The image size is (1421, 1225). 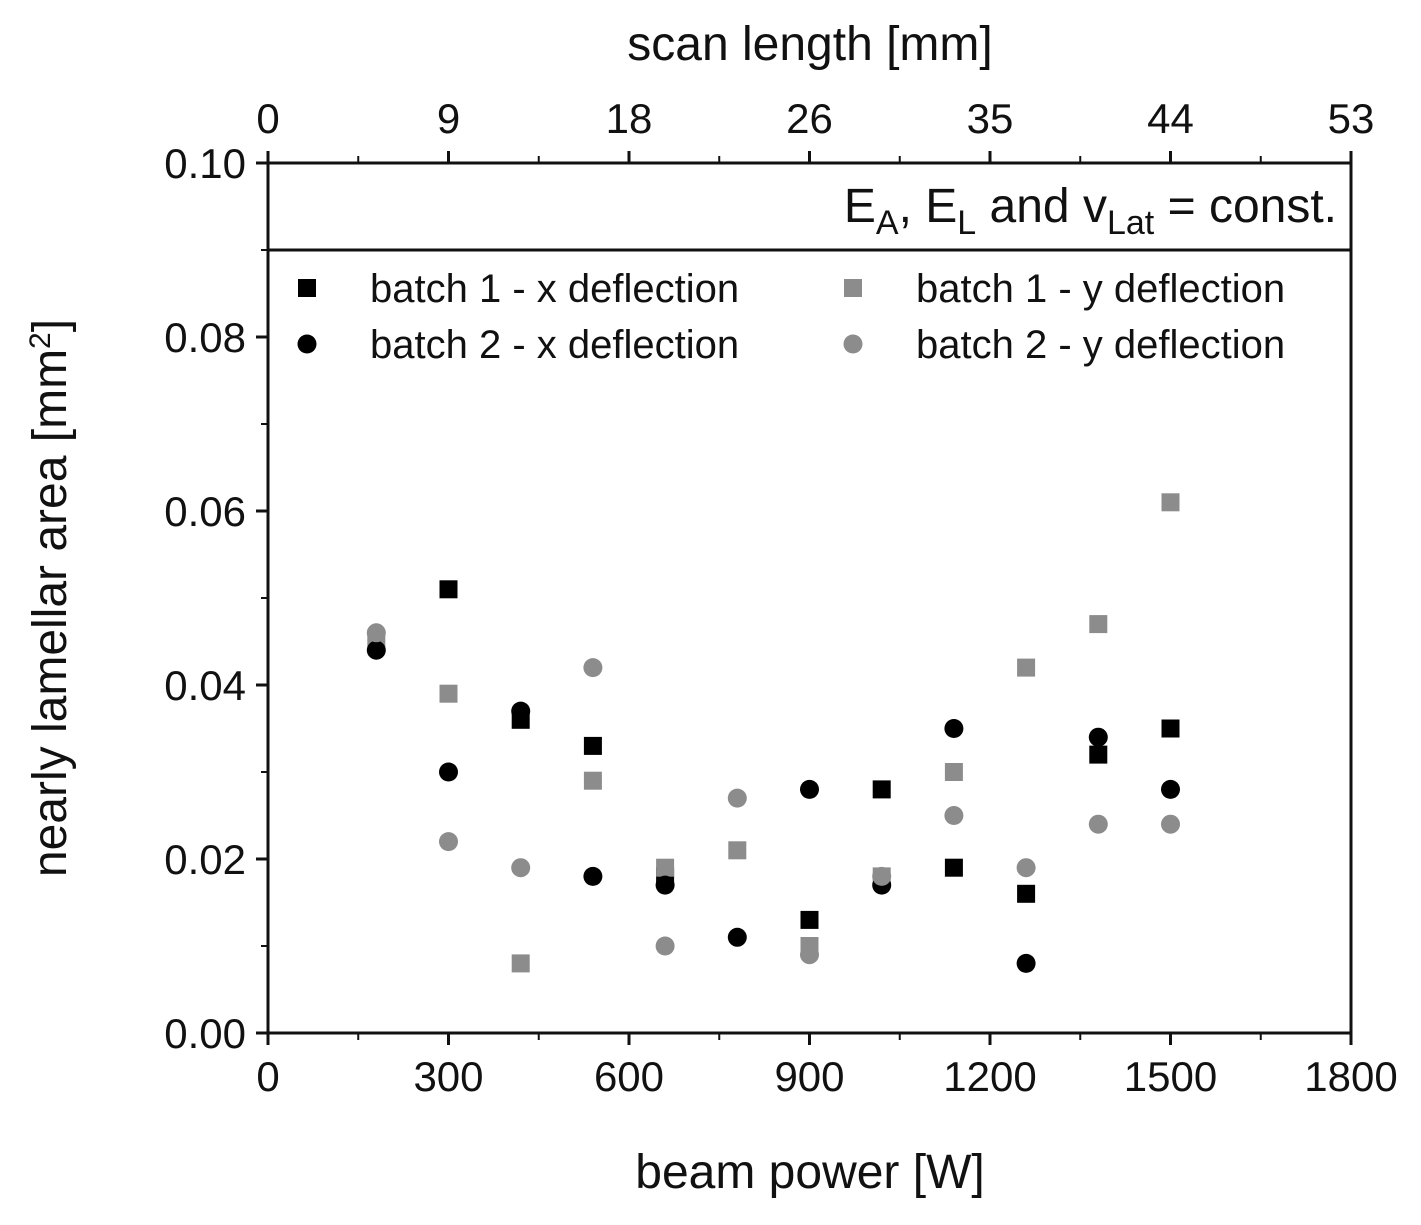 I want to click on top-tick-label: 26, so click(x=809, y=118).